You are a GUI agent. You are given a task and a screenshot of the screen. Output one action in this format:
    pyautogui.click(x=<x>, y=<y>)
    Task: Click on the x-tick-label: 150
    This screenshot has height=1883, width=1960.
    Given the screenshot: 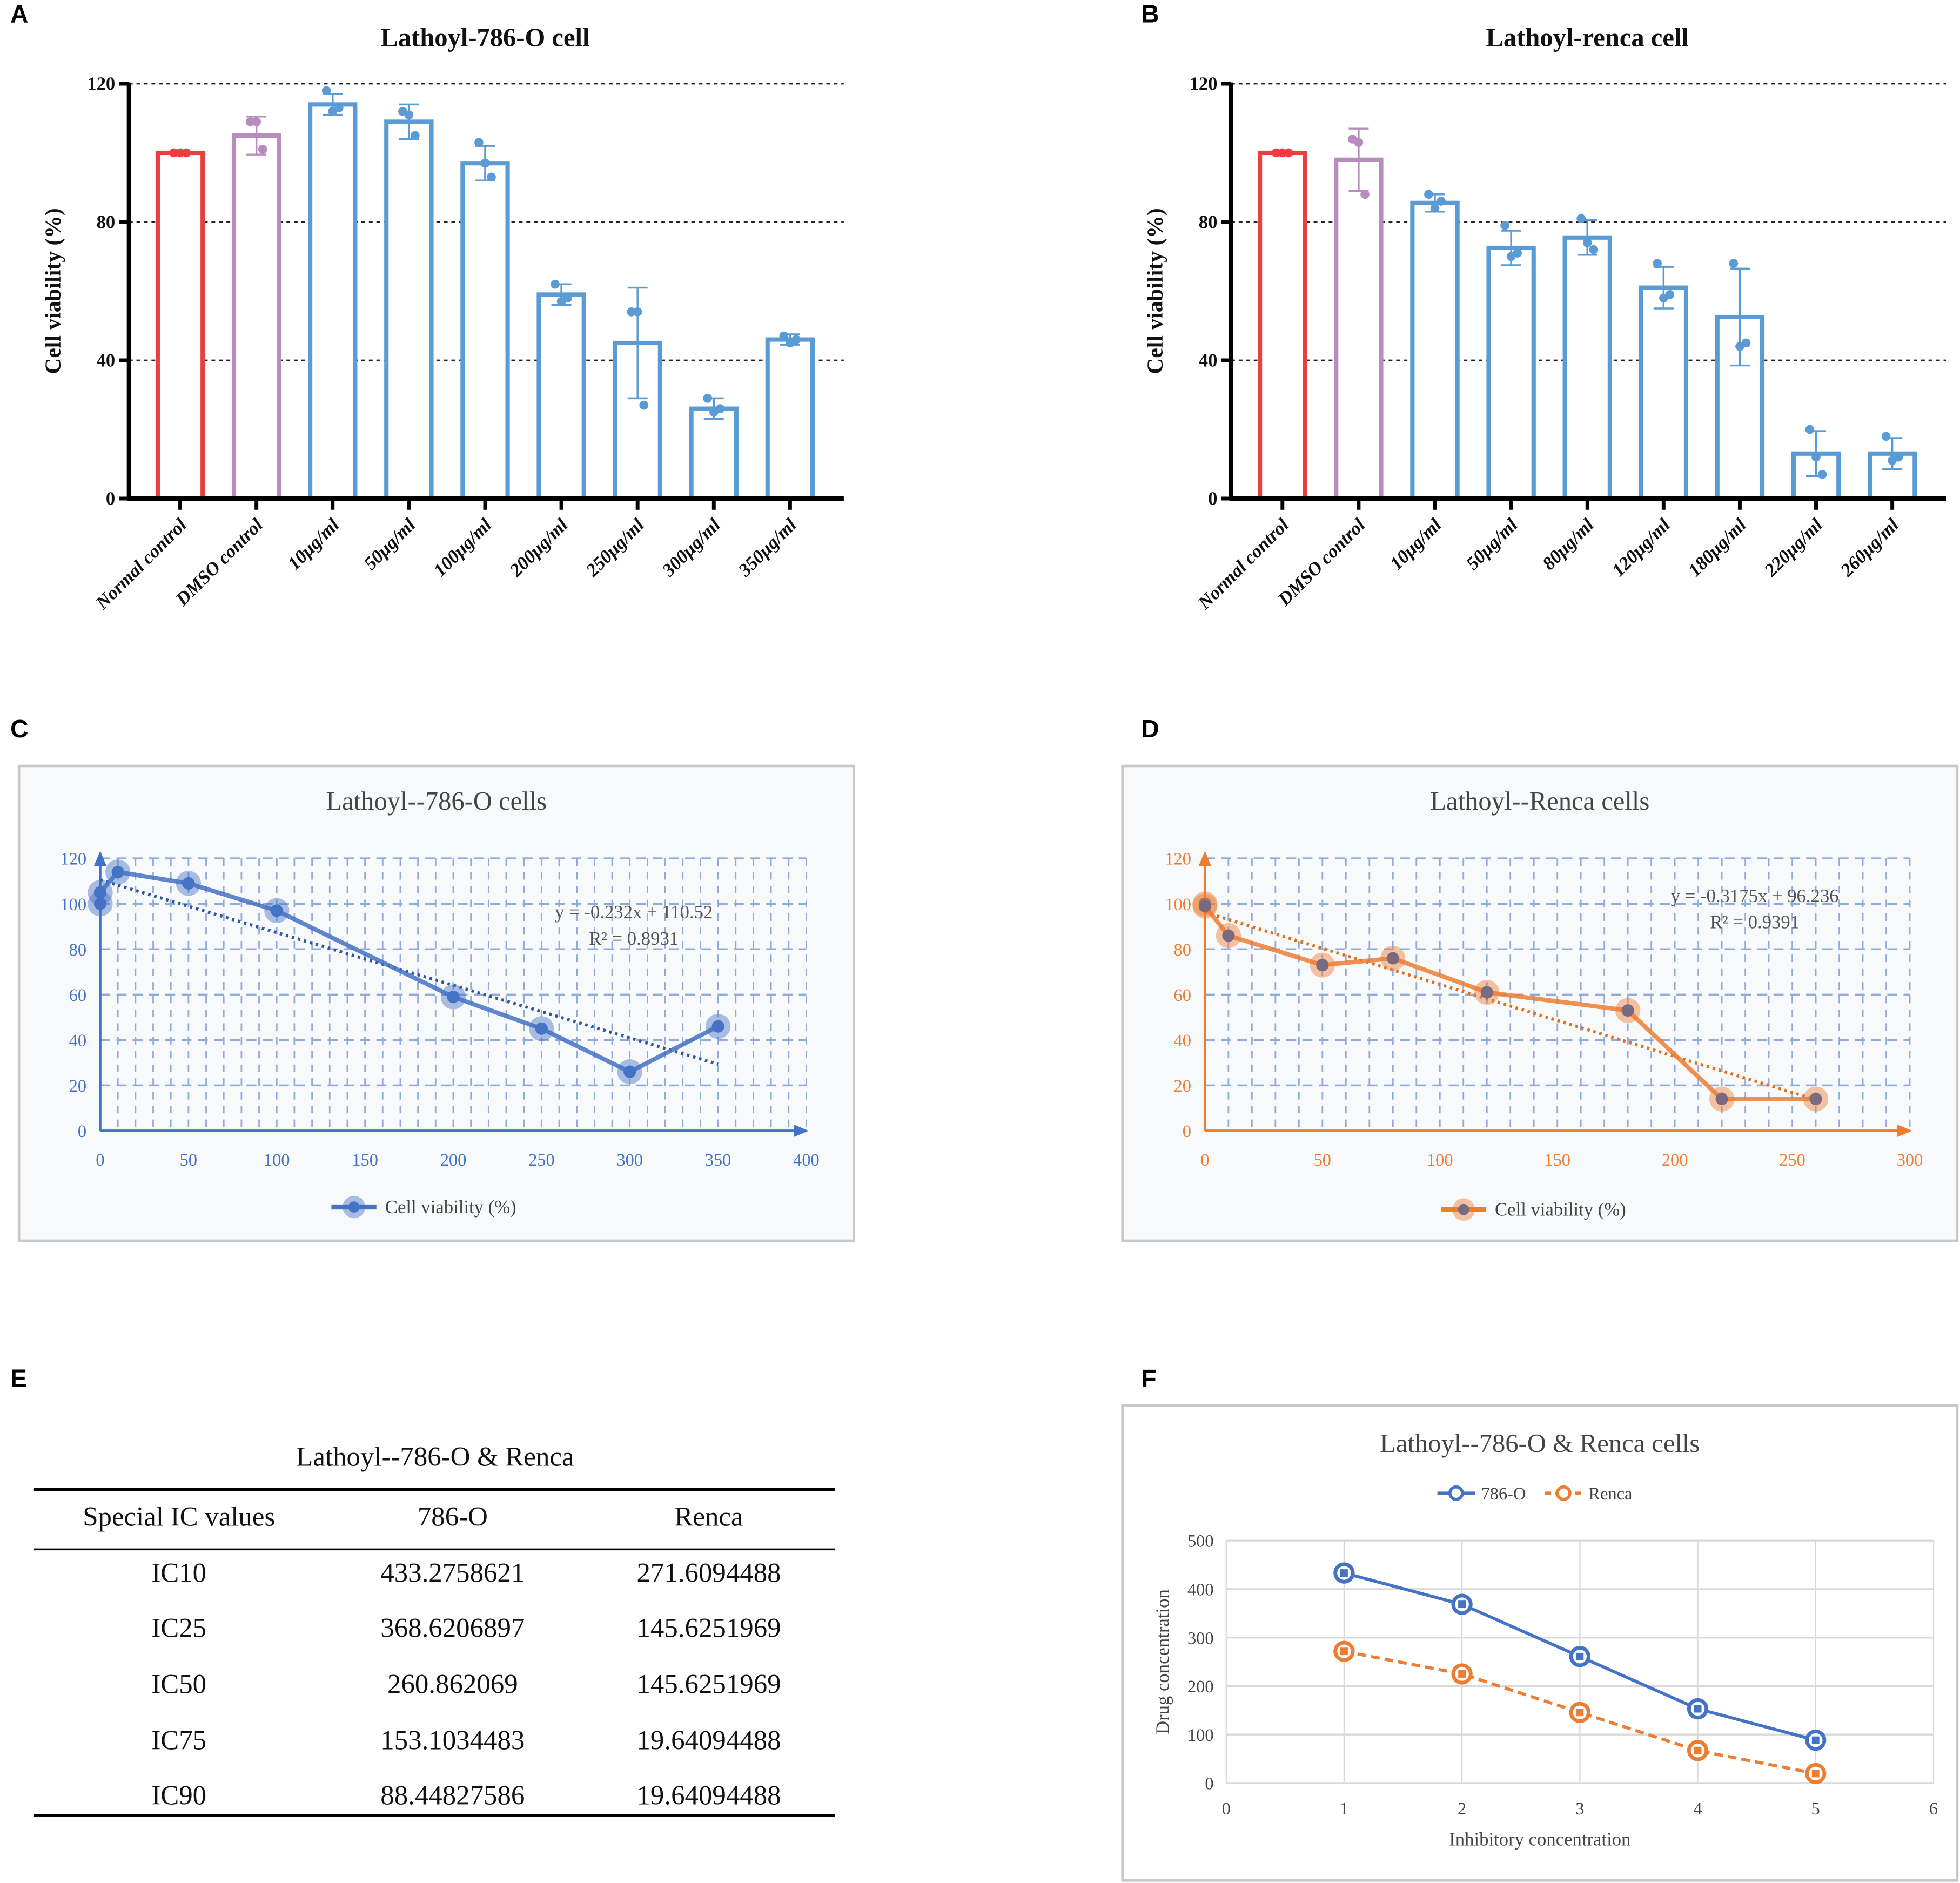 What is the action you would take?
    pyautogui.click(x=1557, y=1160)
    